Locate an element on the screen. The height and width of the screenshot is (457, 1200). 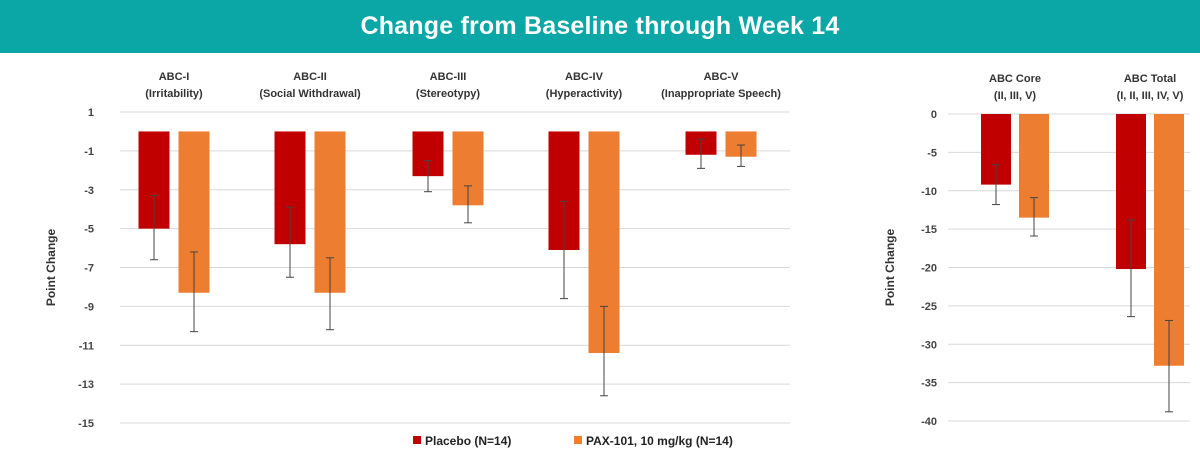
category-label: ABC Total is located at coordinates (1150, 79).